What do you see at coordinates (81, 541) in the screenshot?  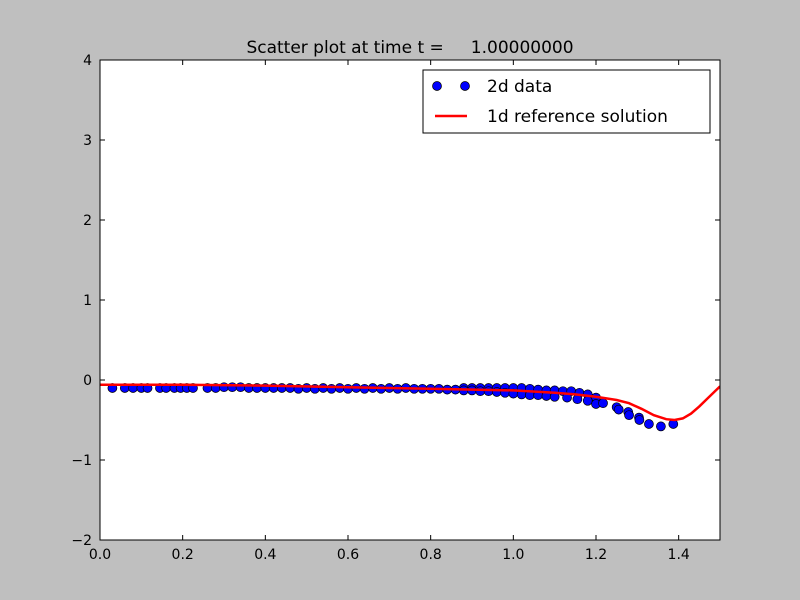 I see `y-tick-label: −2` at bounding box center [81, 541].